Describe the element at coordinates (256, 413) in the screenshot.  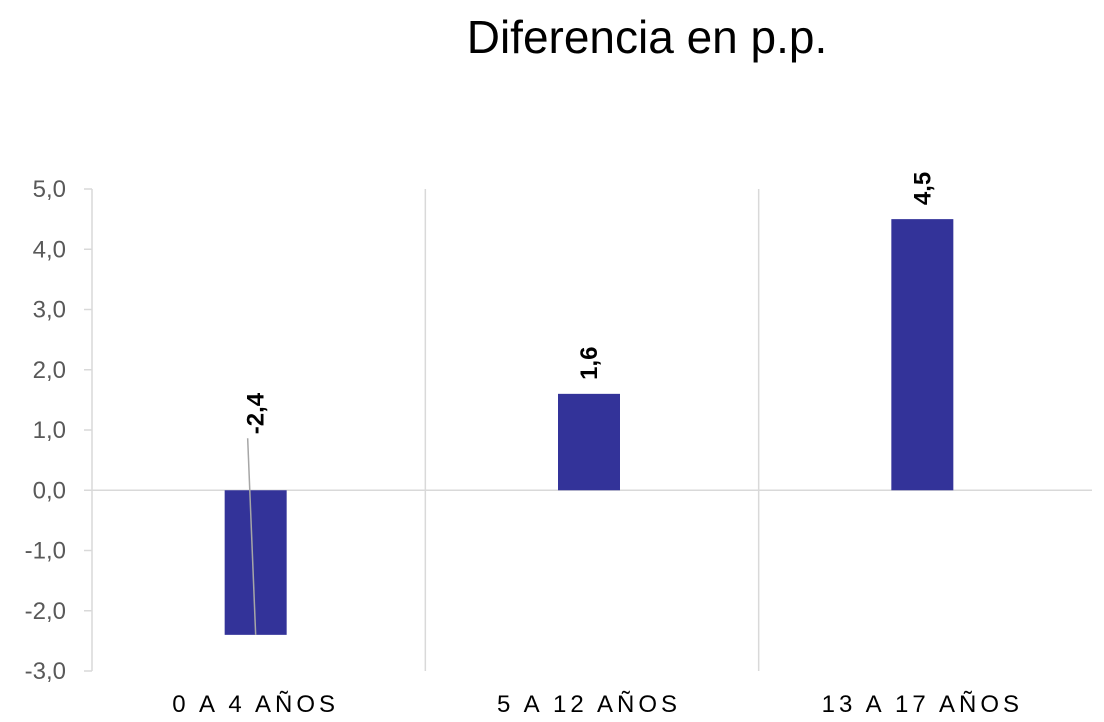
I see `data-label: -2,4` at that location.